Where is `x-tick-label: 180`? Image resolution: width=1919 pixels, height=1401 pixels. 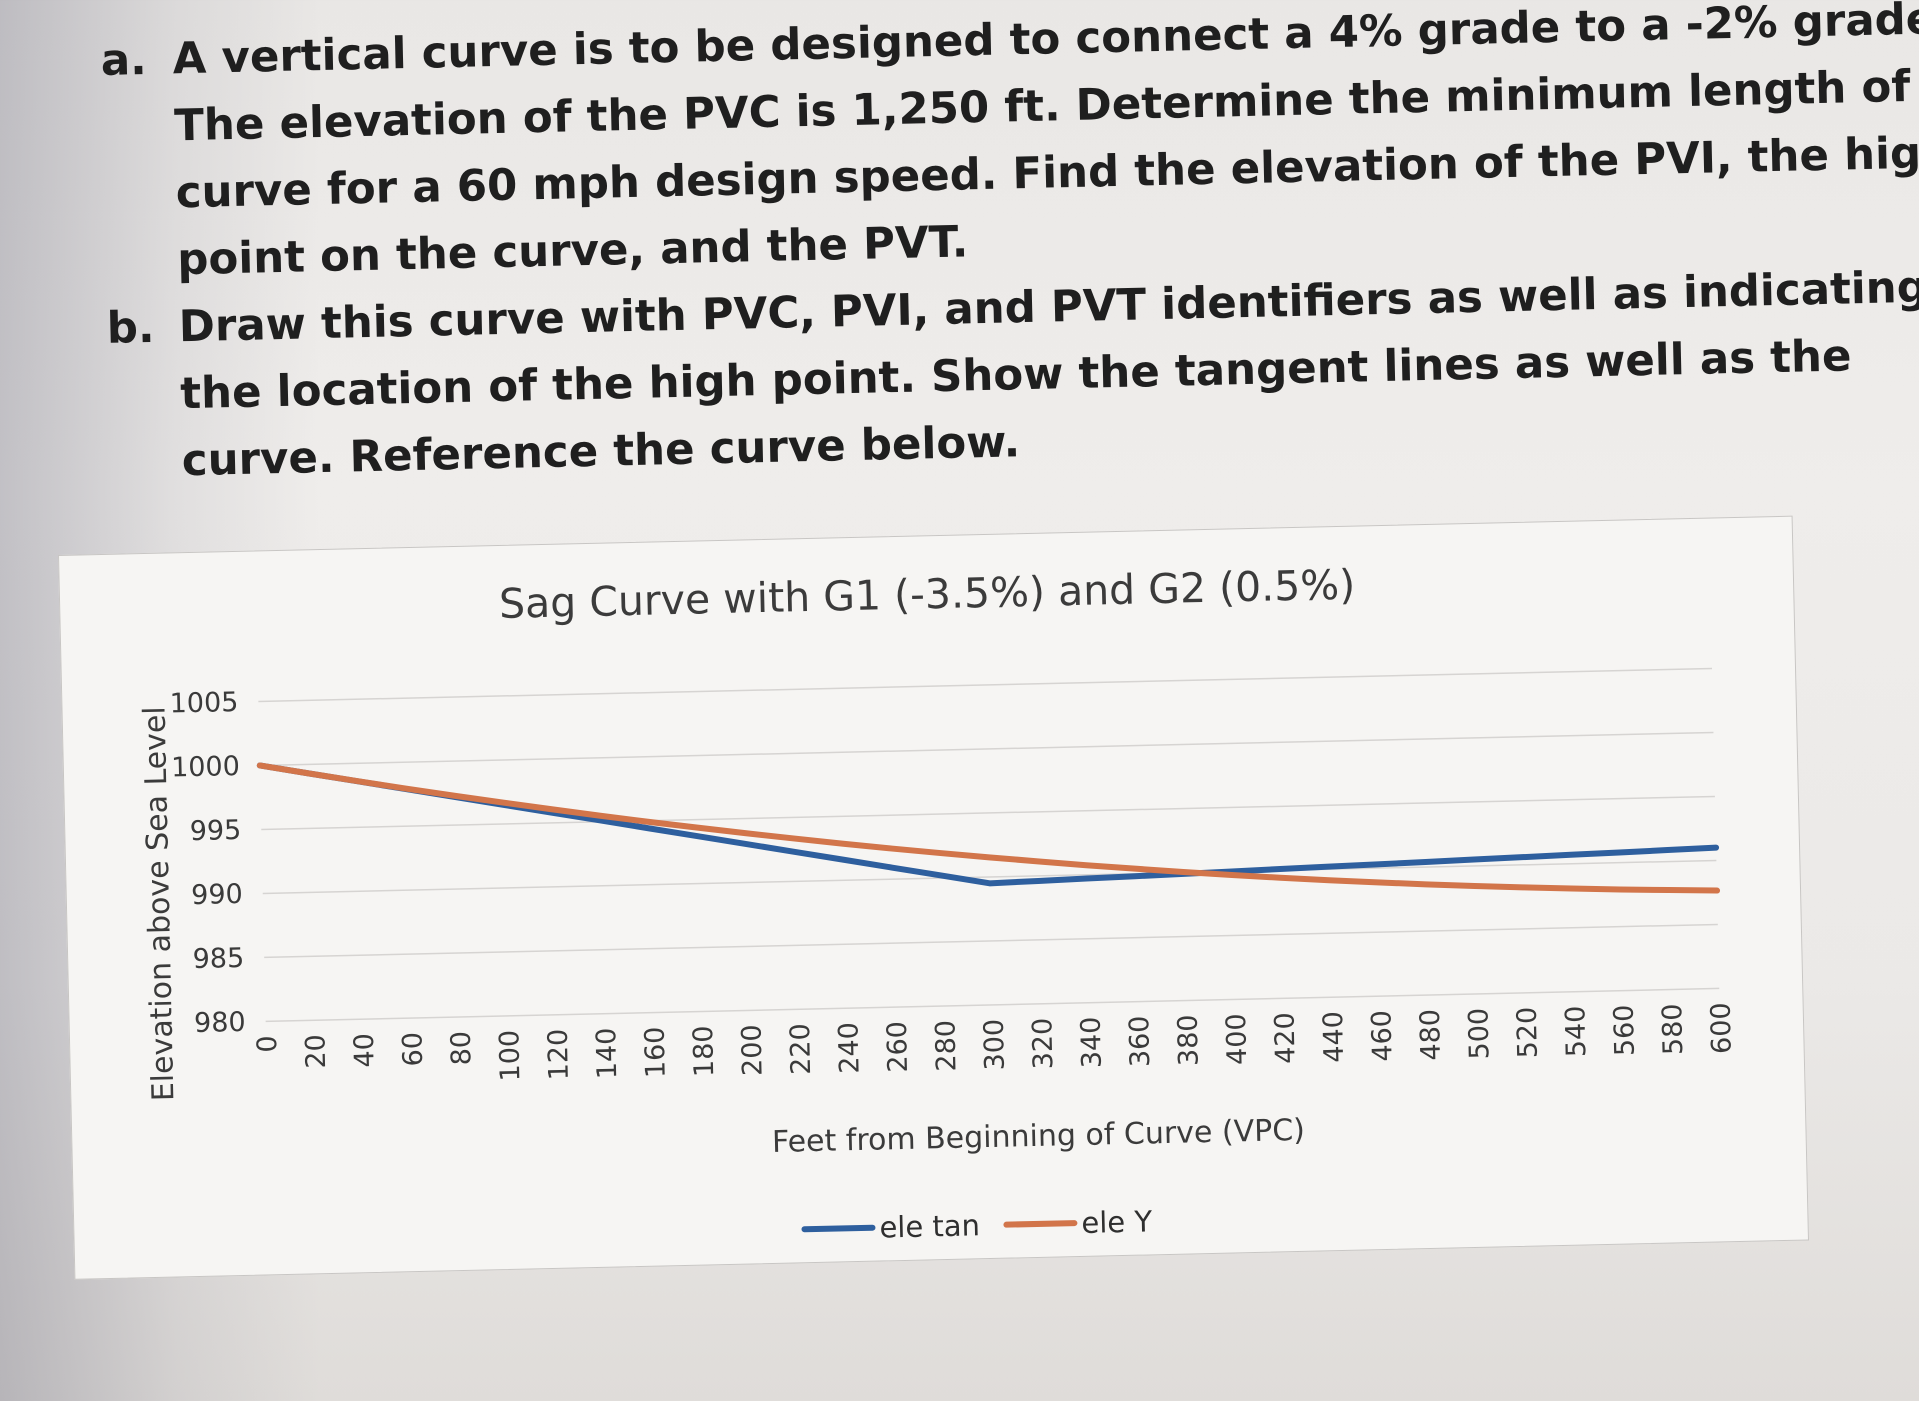
x-tick-label: 180 is located at coordinates (704, 1051).